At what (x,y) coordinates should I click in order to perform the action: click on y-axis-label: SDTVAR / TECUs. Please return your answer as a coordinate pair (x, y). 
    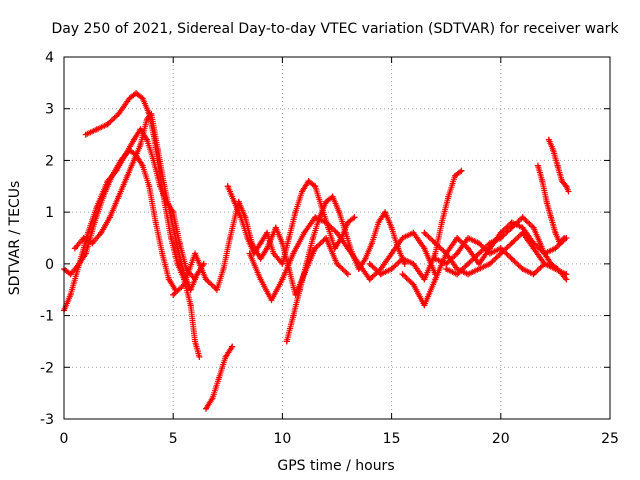
    Looking at the image, I should click on (15, 238).